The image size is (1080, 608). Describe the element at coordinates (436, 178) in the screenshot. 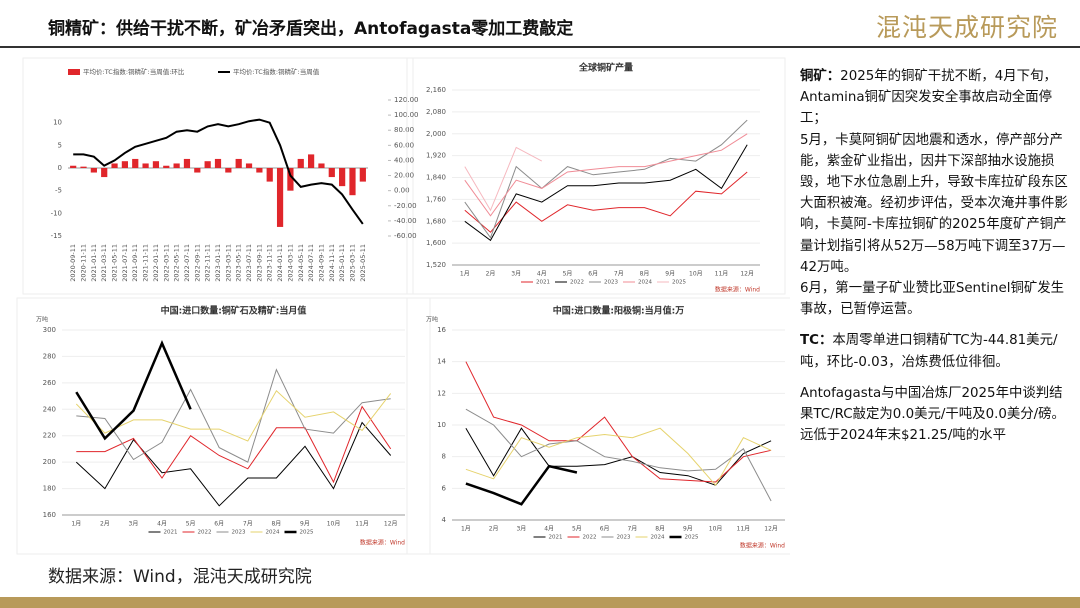

I see `y-tick-label: 1,840` at that location.